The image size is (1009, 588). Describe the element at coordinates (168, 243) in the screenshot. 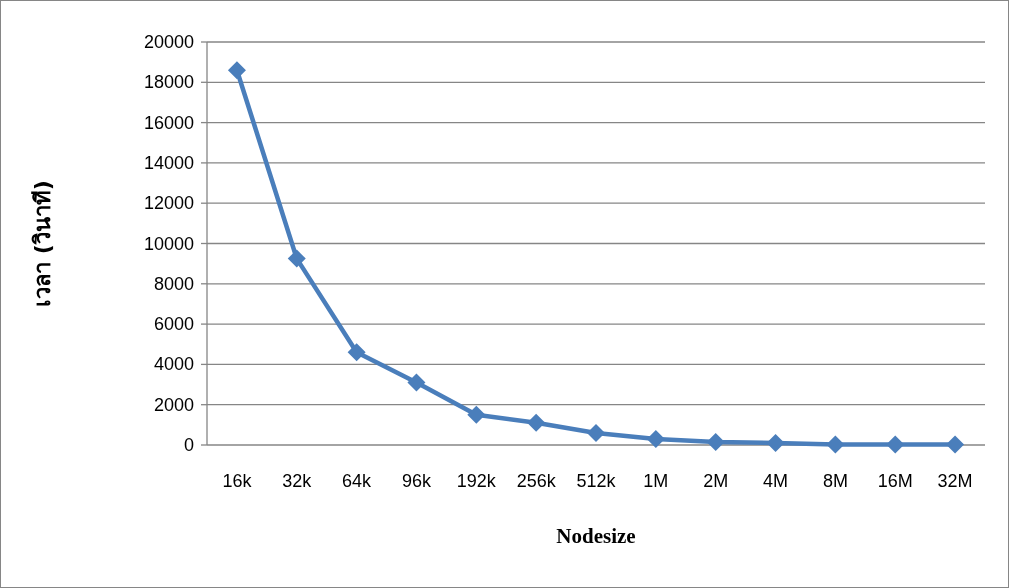

I see `y-tick-label: 10000` at that location.